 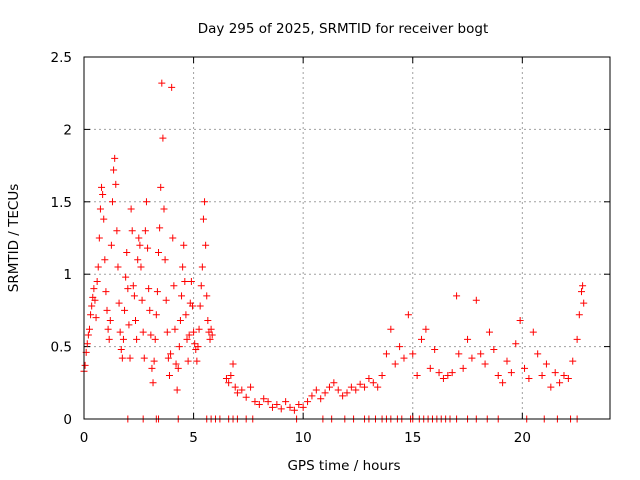 I want to click on x-tick-labels: 0 5 10 15 20, so click(x=305, y=438).